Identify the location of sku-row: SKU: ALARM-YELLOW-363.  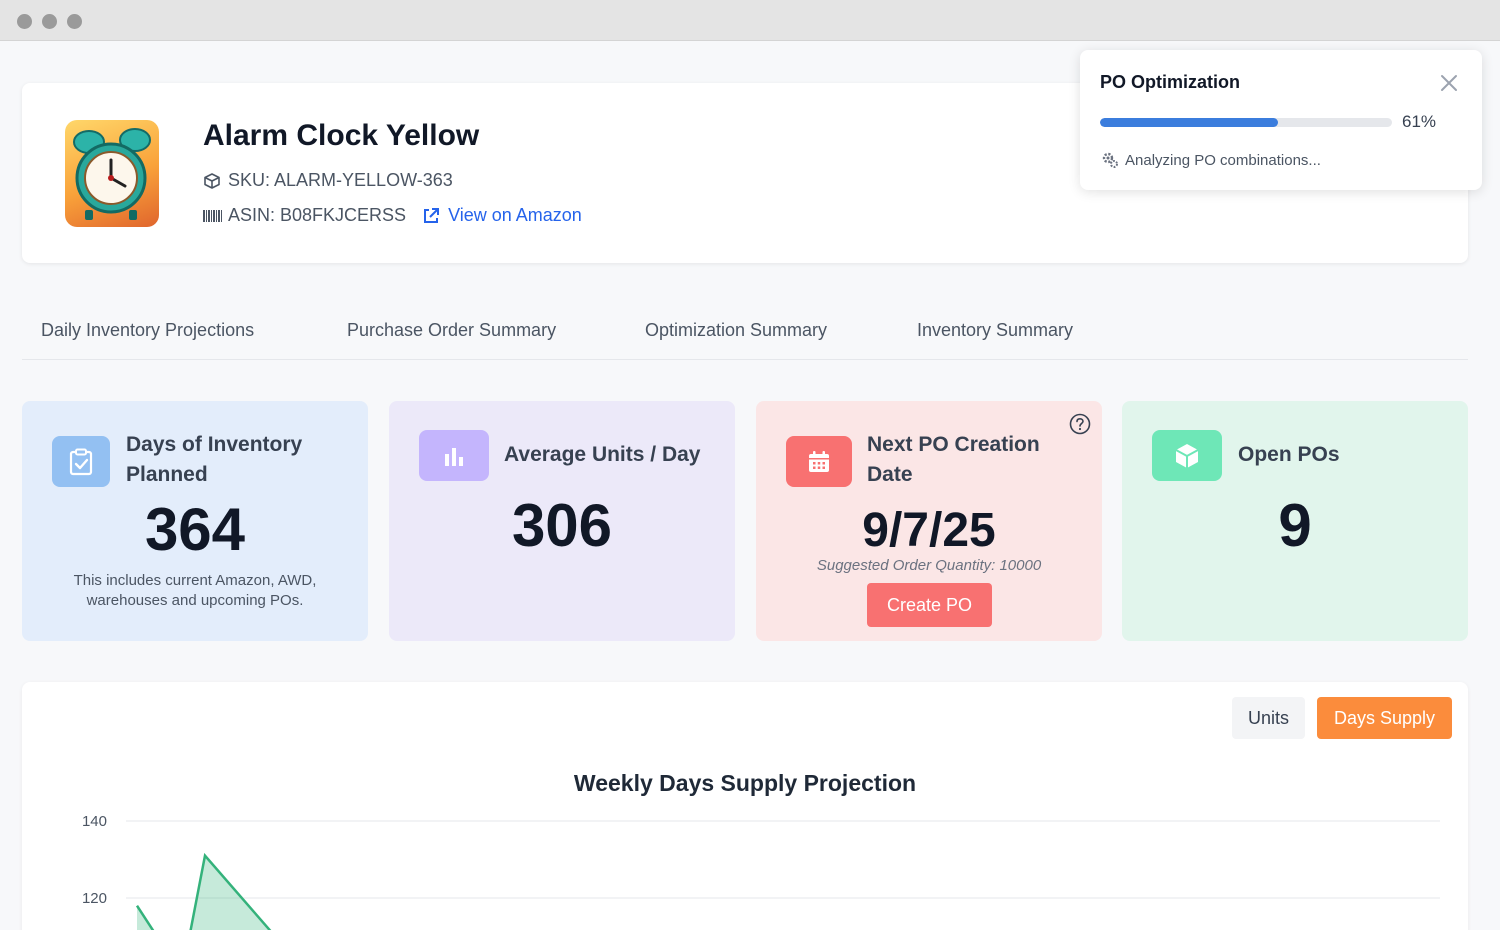
(328, 180).